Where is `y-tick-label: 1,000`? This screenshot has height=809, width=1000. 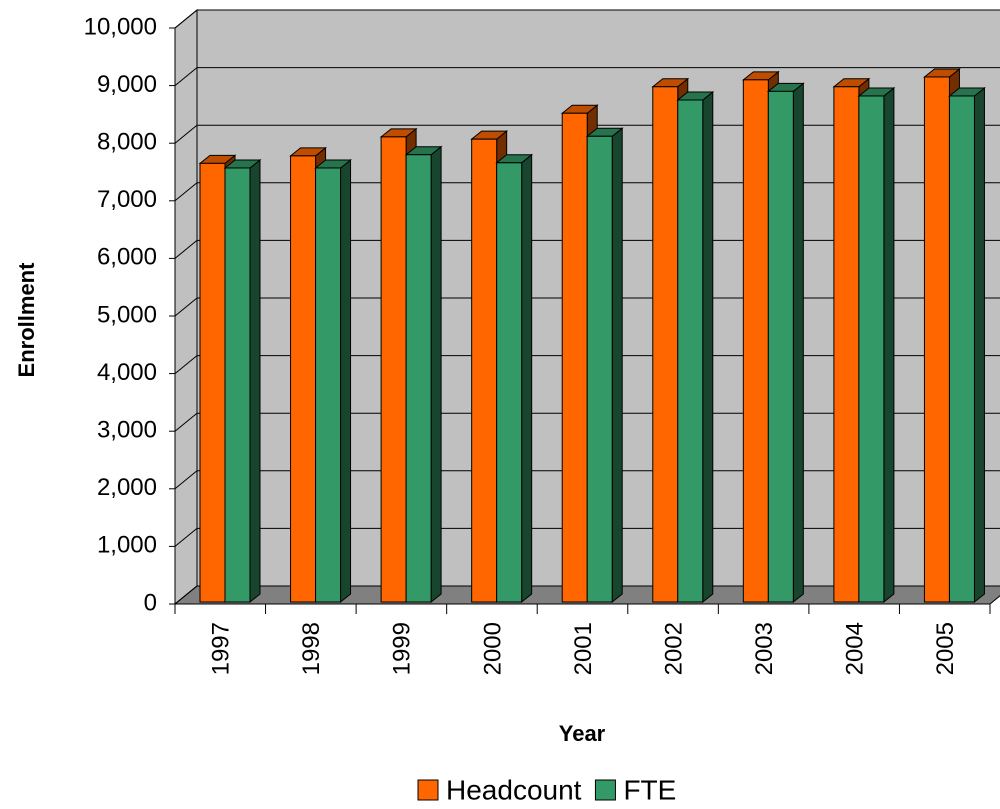
y-tick-label: 1,000 is located at coordinates (127, 545).